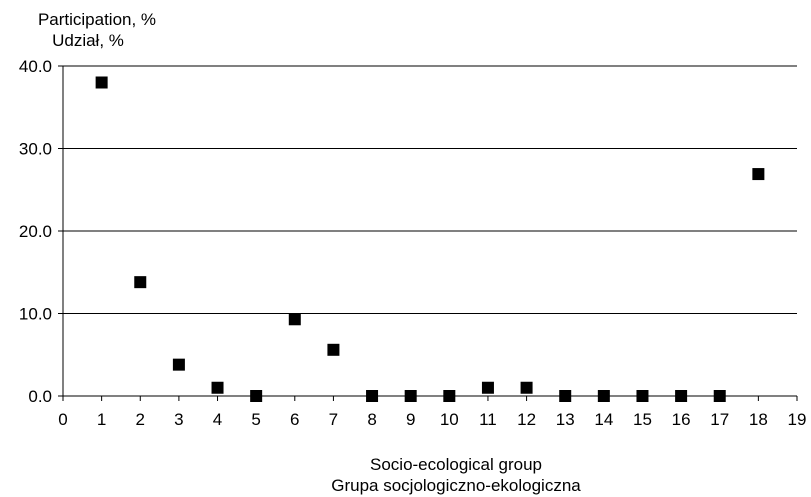 This screenshot has height=497, width=811. Describe the element at coordinates (719, 419) in the screenshot. I see `x-tick-label-17: 17` at that location.